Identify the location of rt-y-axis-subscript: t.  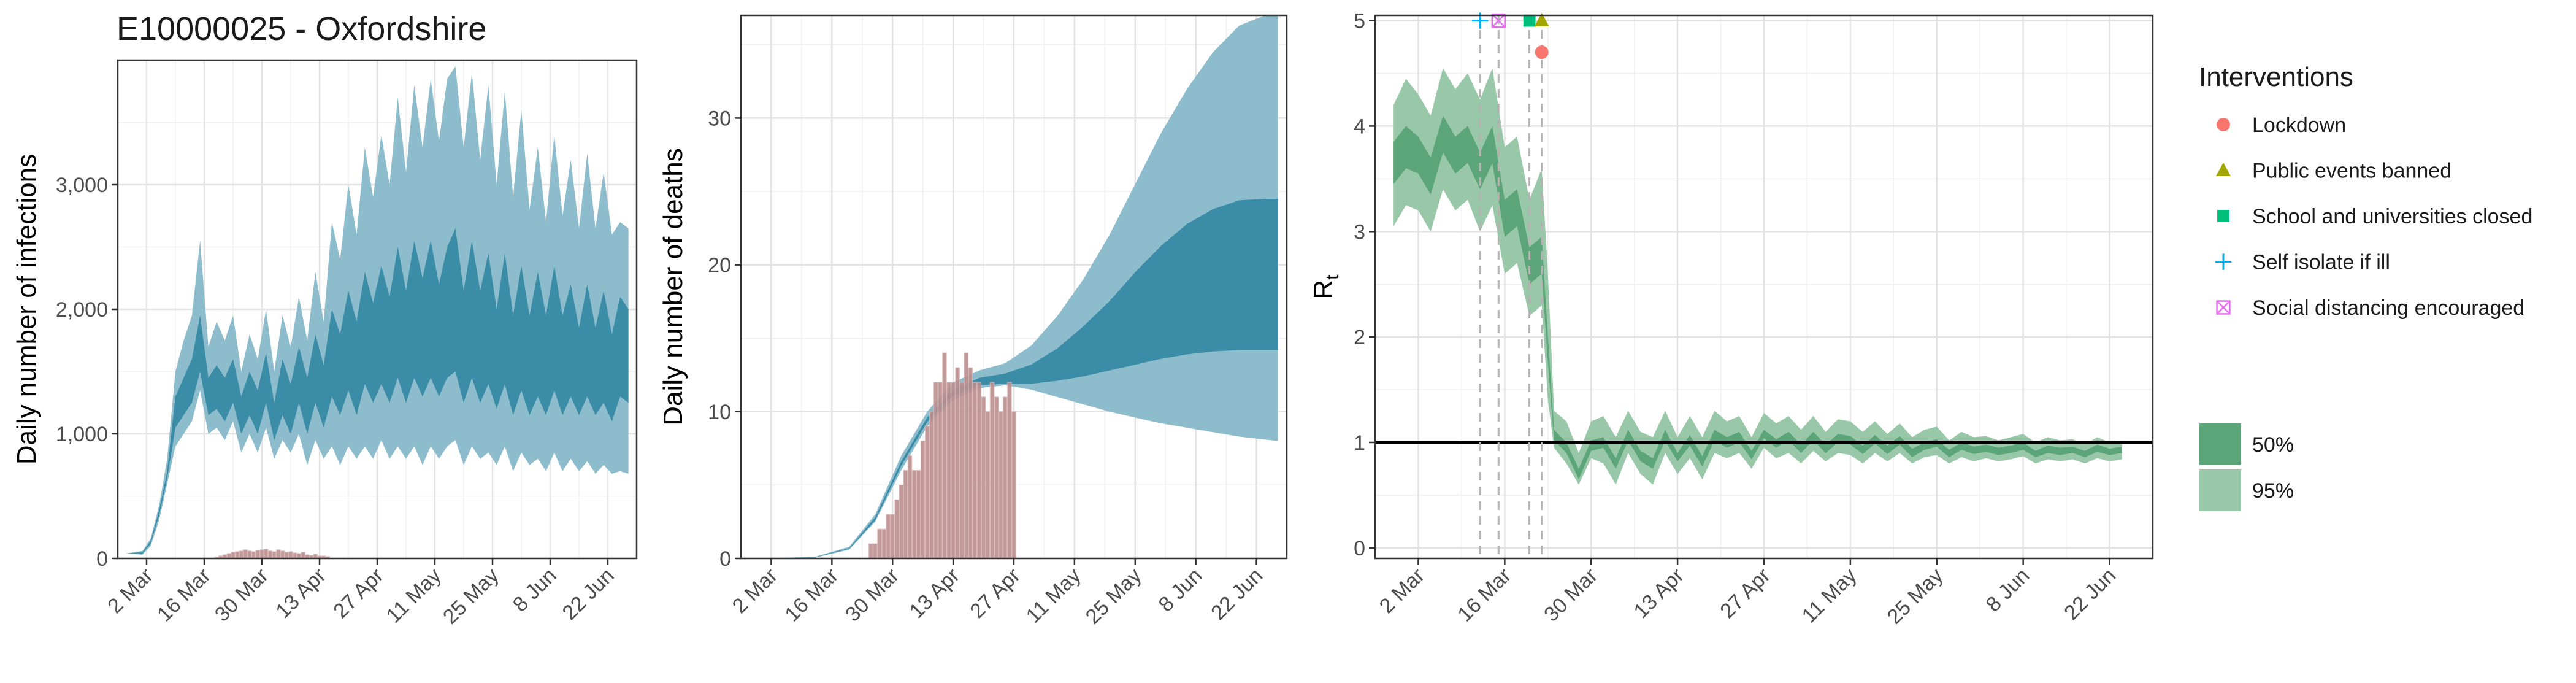
(1332, 277).